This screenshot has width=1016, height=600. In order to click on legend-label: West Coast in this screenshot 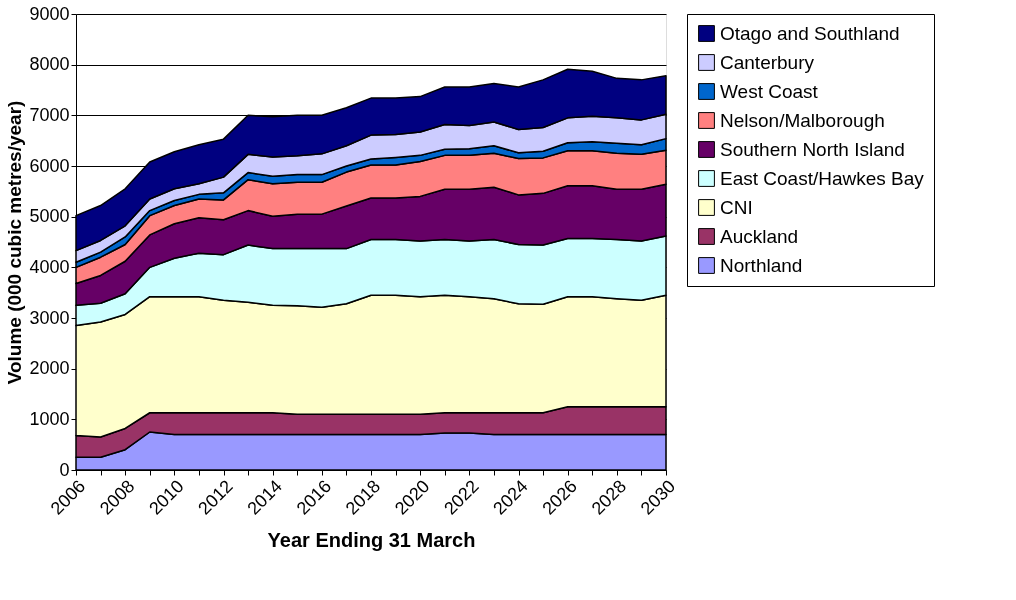, I will do `click(769, 91)`.